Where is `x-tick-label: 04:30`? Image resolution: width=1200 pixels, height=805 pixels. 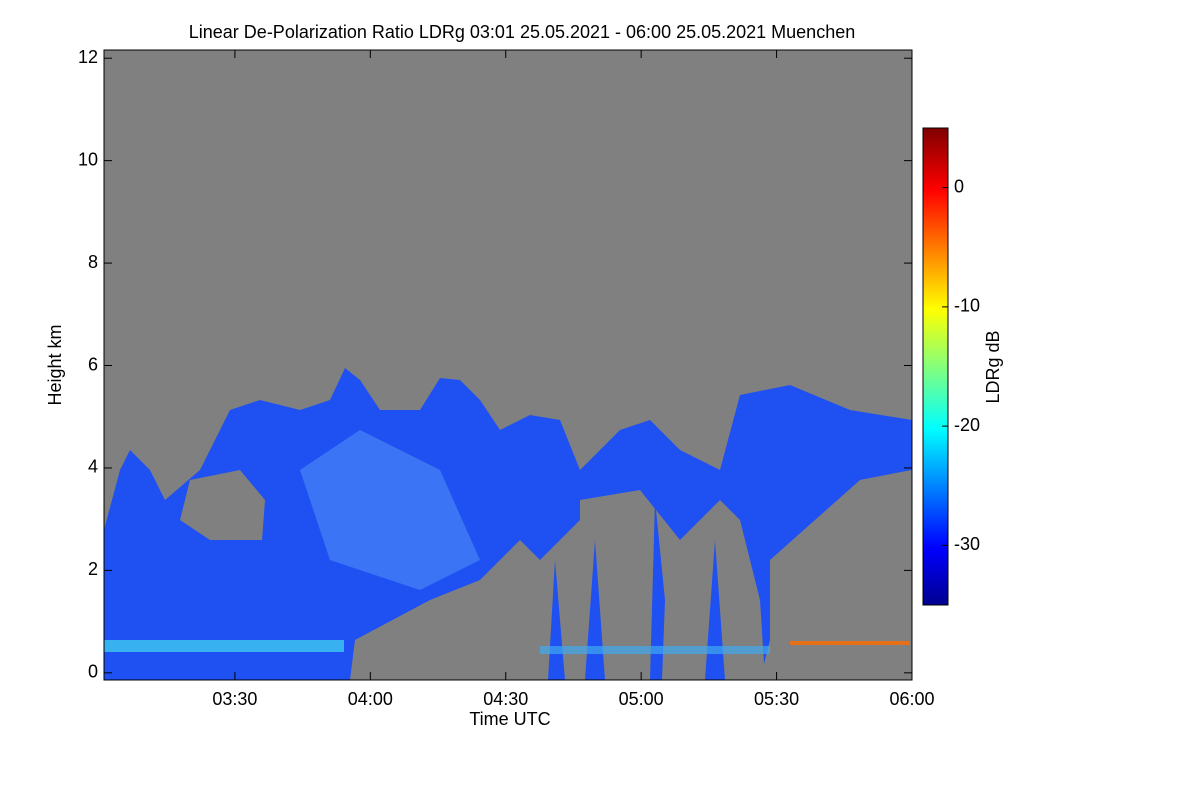 x-tick-label: 04:30 is located at coordinates (505, 699).